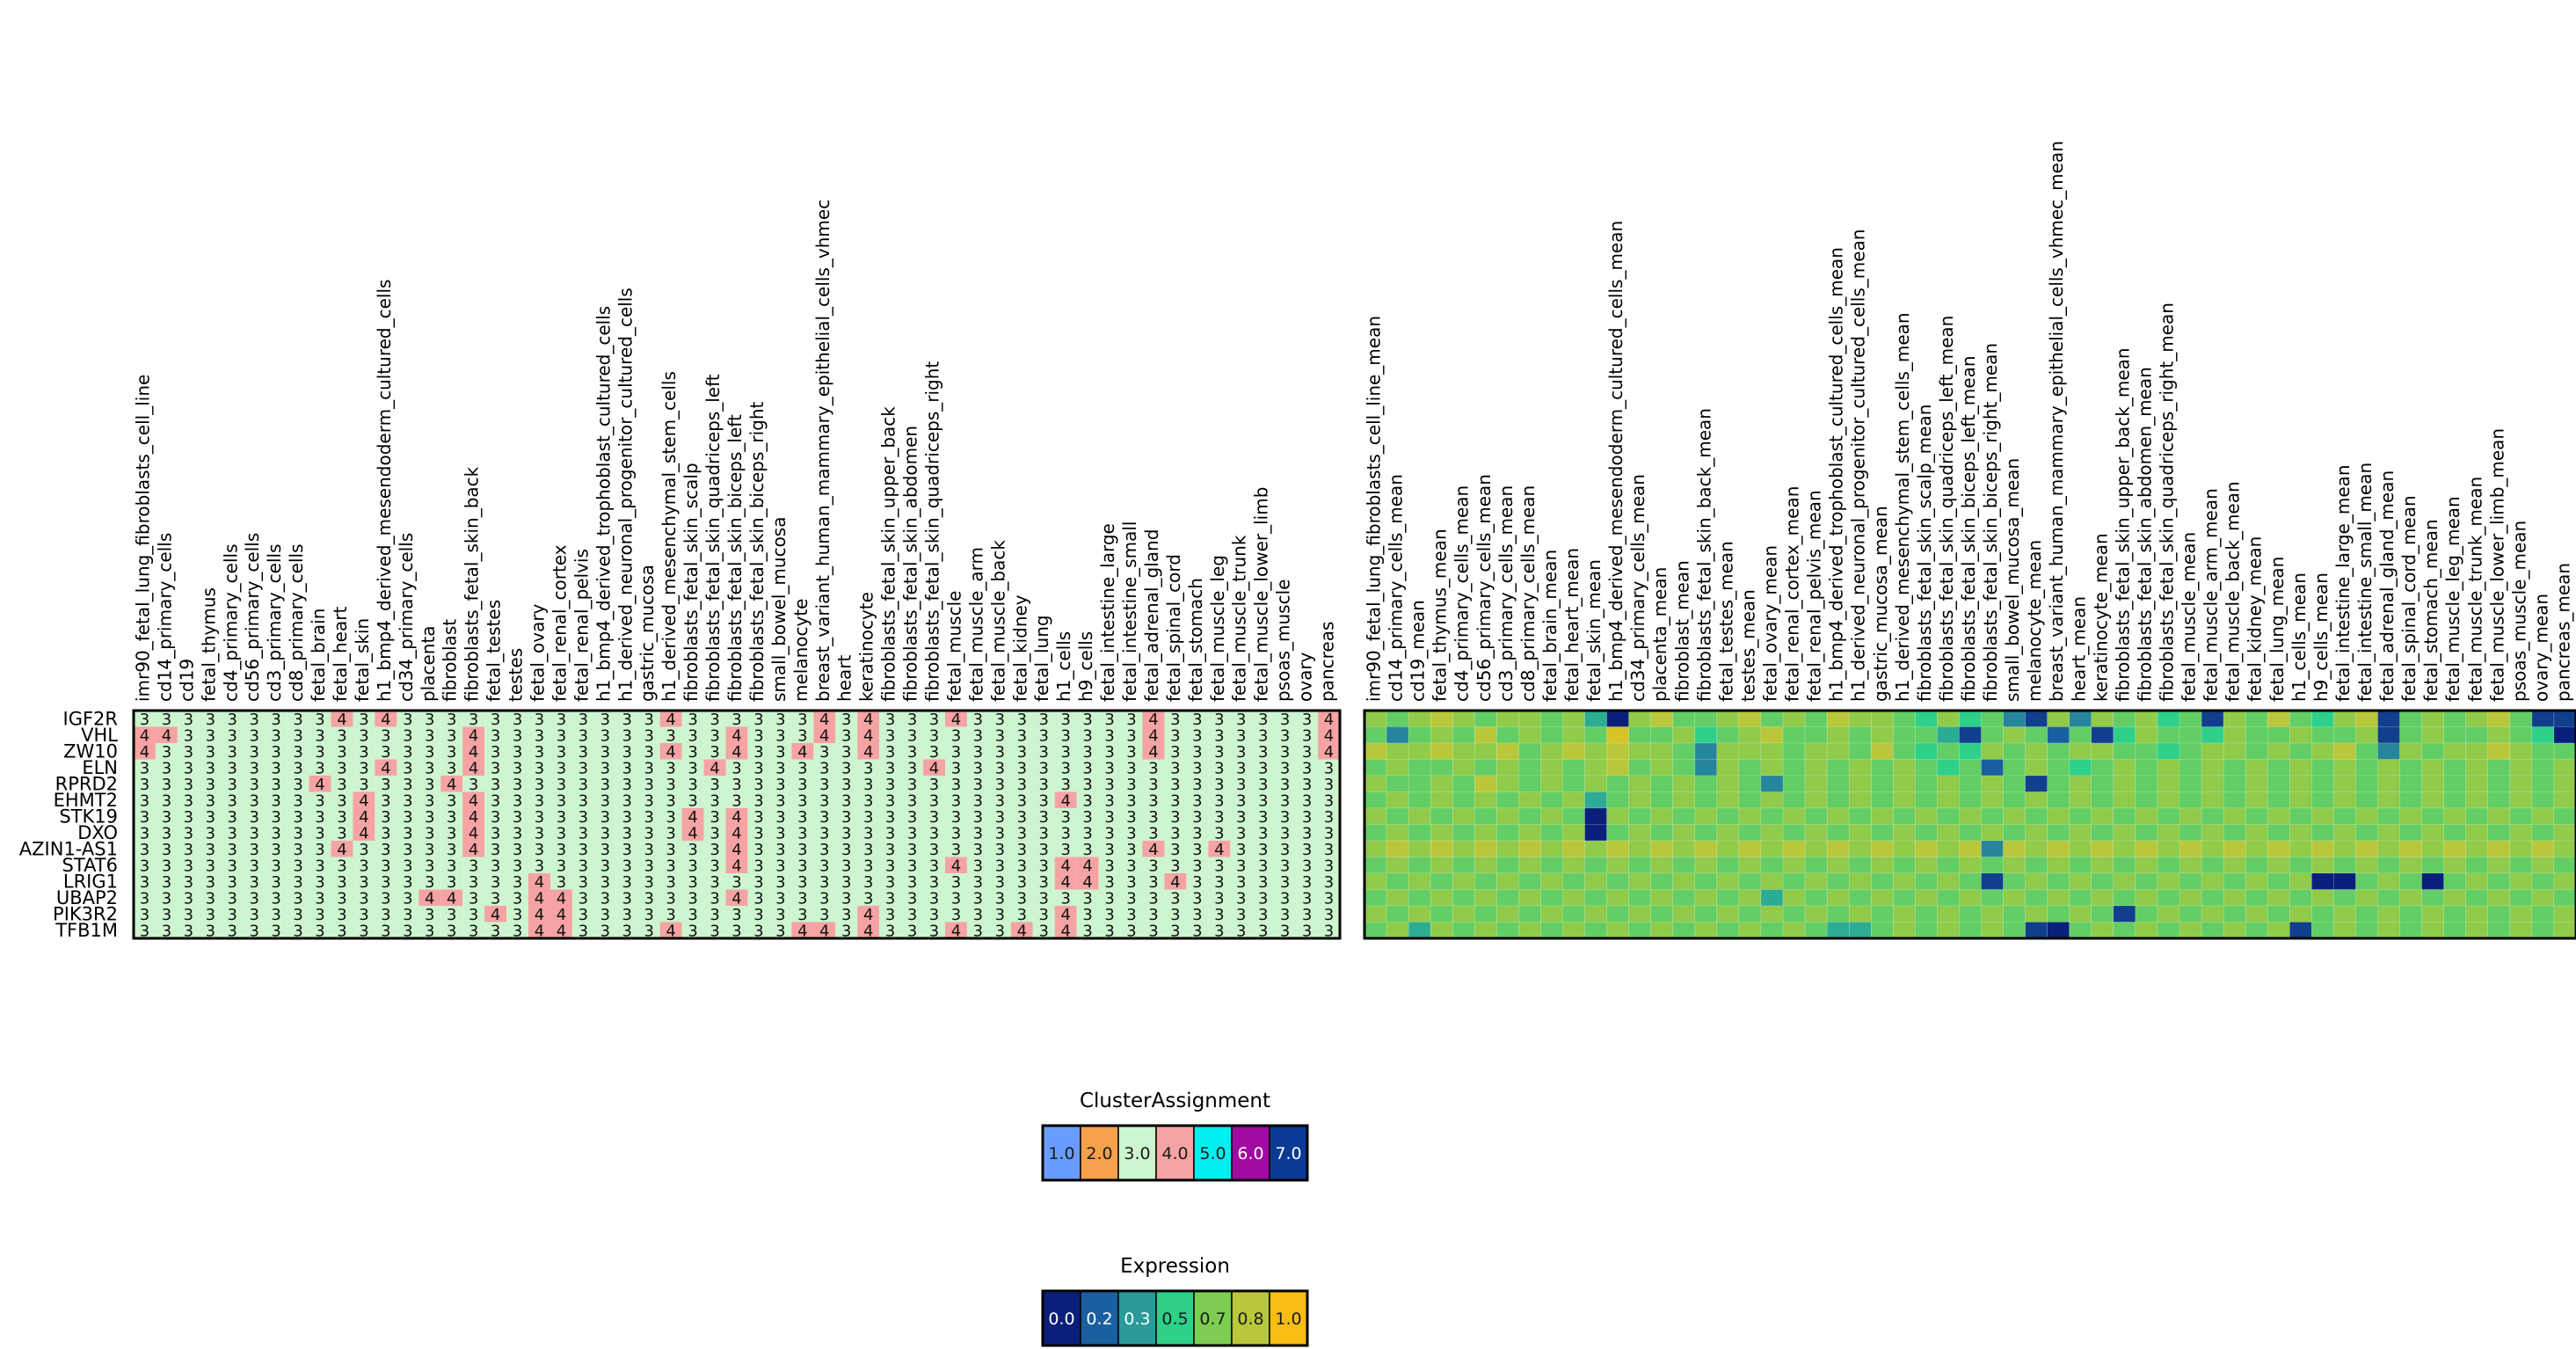 This screenshot has width=2576, height=1349. Describe the element at coordinates (1085, 666) in the screenshot. I see `column-label: h9_cells` at that location.